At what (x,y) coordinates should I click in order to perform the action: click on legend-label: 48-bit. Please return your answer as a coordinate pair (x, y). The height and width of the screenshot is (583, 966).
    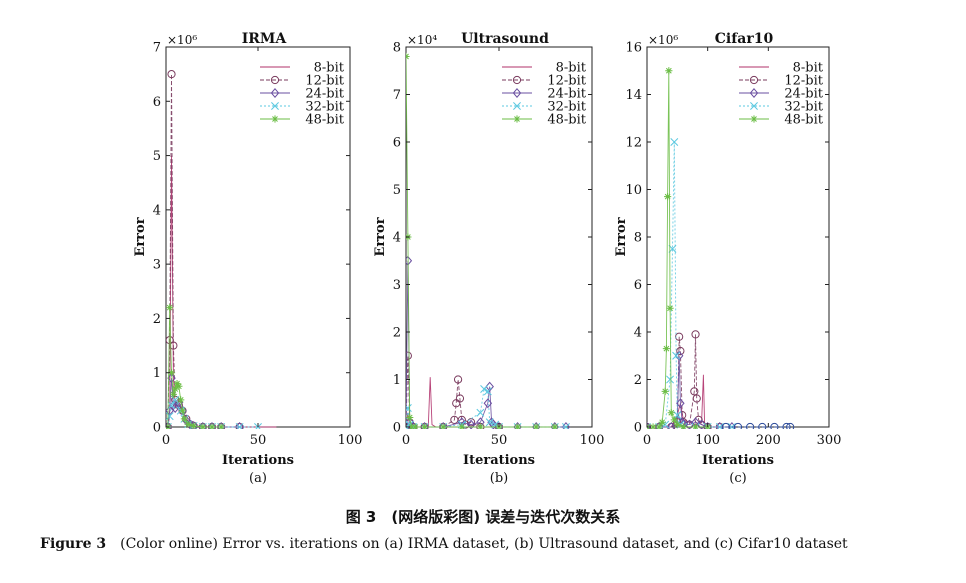
    Looking at the image, I should click on (324, 120).